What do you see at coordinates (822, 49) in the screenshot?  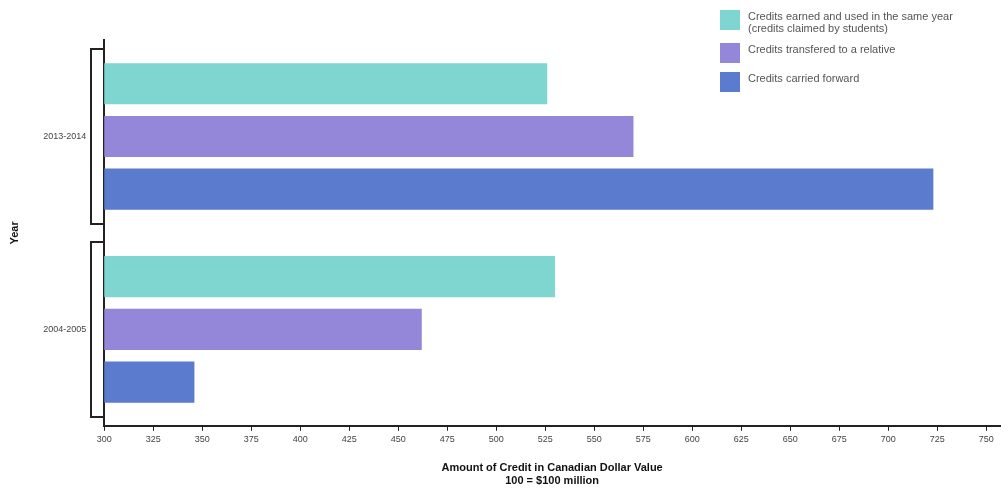 I see `legend-label: Credits transfered to a relative` at bounding box center [822, 49].